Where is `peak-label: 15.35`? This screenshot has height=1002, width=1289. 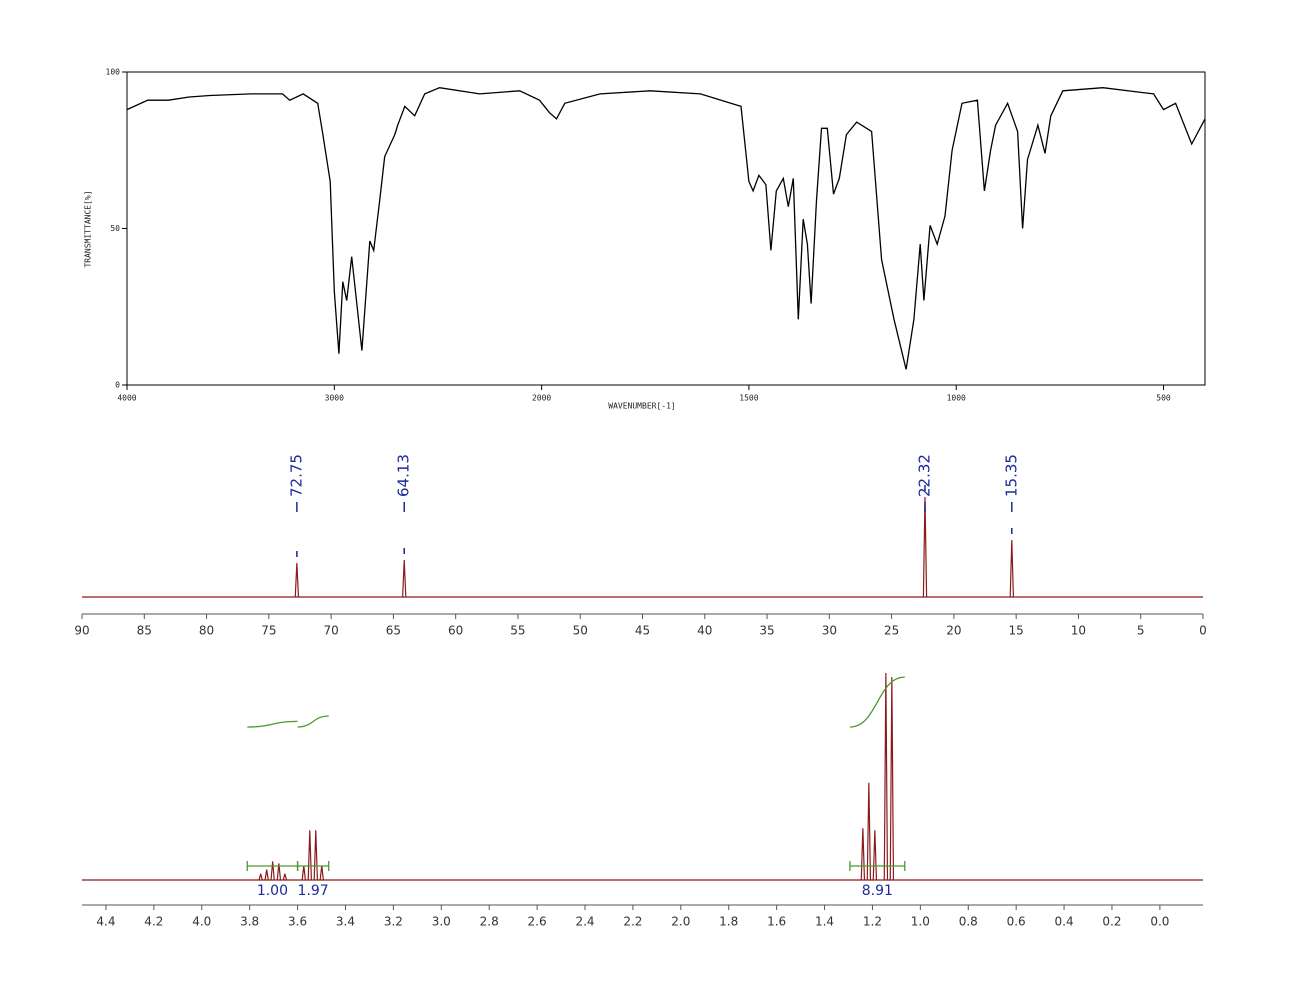
peak-label: 15.35 is located at coordinates (1011, 475).